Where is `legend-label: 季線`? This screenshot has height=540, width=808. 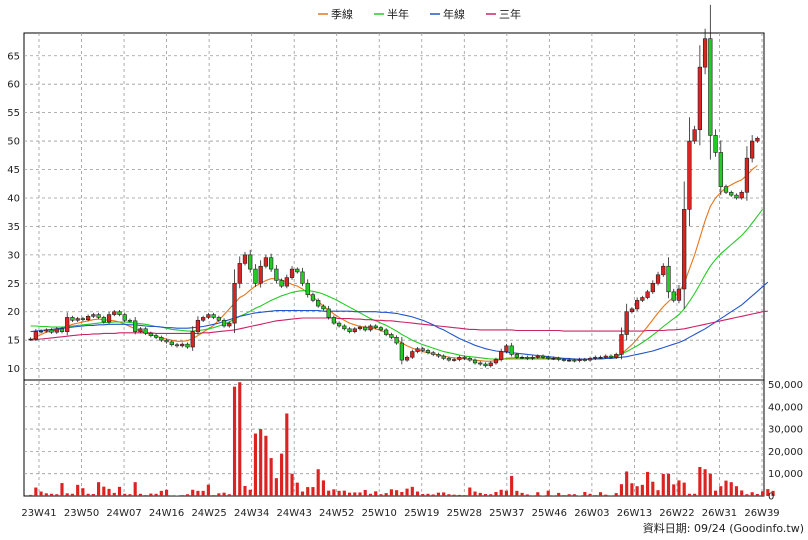
legend-label: 季線 is located at coordinates (342, 14).